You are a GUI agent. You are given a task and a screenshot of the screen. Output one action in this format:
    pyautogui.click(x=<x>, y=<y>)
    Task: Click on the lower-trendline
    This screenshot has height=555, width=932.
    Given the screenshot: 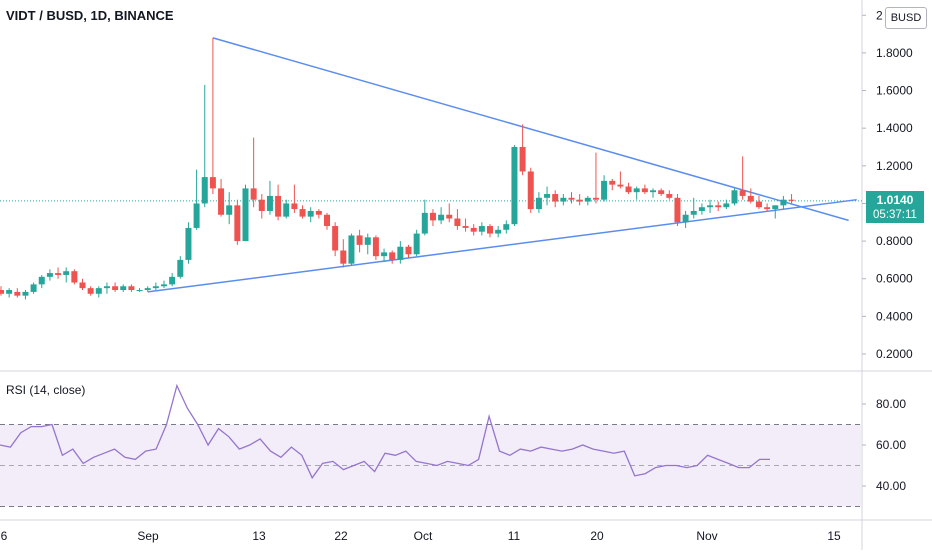 What is the action you would take?
    pyautogui.click(x=502, y=245)
    